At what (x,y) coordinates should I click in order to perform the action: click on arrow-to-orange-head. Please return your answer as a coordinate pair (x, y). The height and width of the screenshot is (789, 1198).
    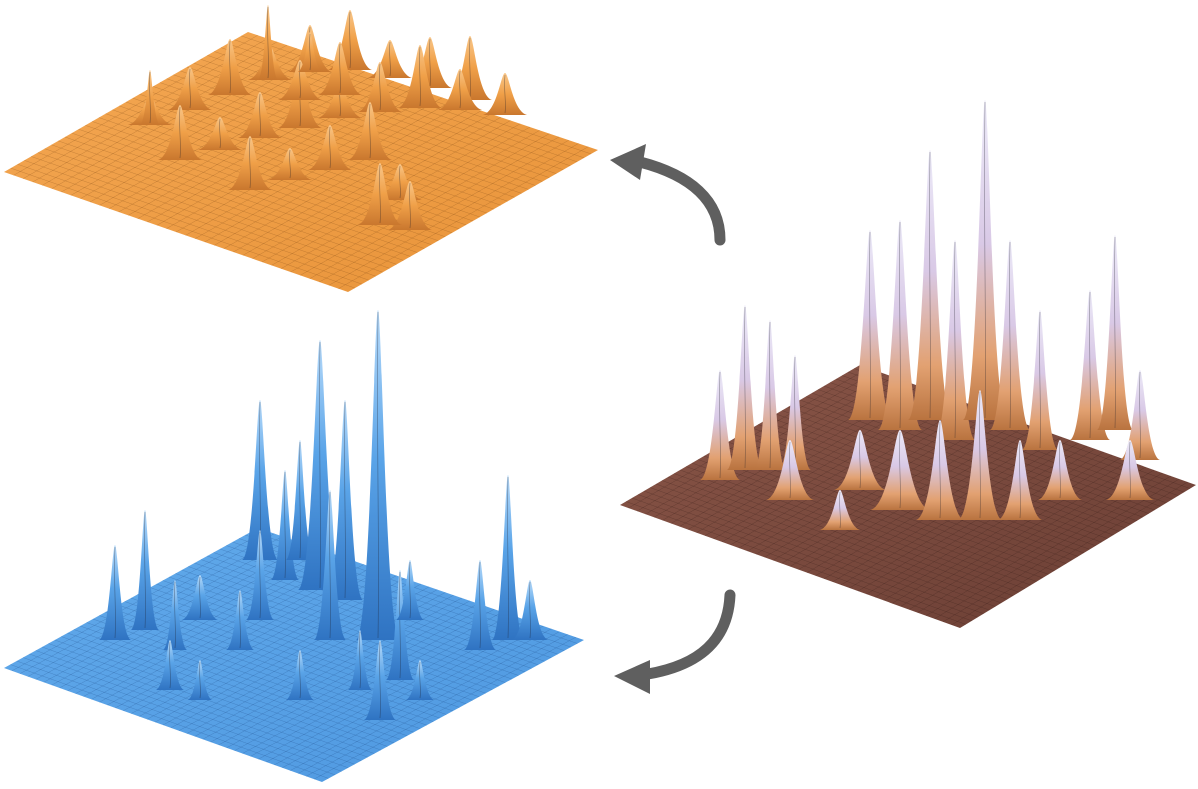
    Looking at the image, I should click on (628, 162).